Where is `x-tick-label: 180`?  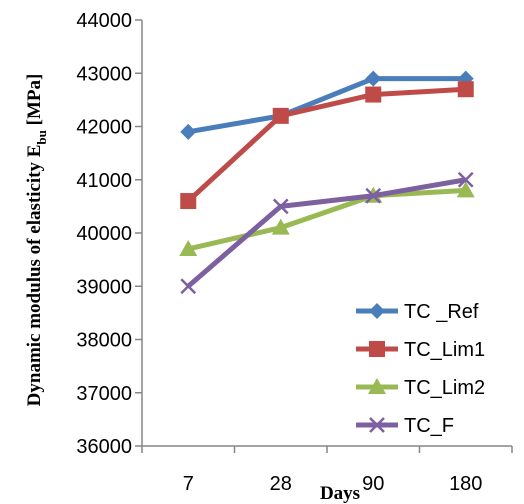
x-tick-label: 180 is located at coordinates (465, 484).